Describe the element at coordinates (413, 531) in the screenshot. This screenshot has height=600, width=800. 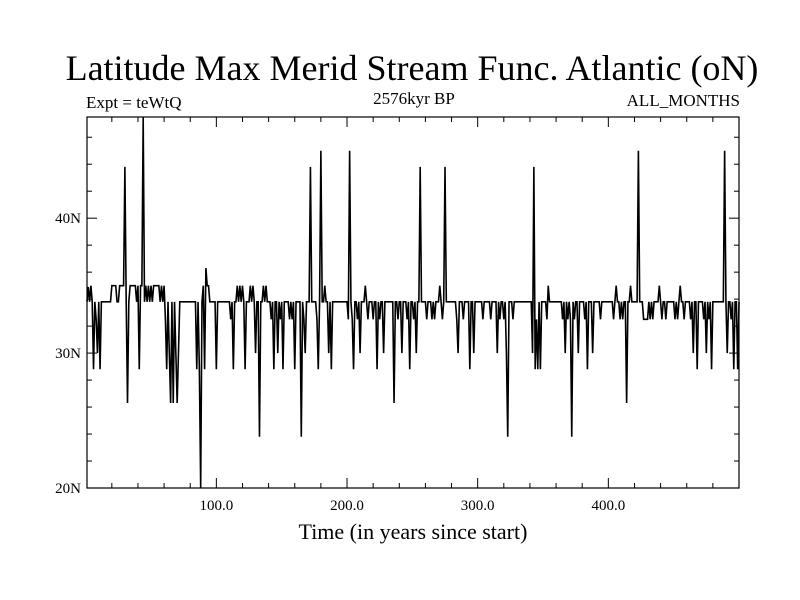
I see `x-axis-label: Time (in years since start)` at that location.